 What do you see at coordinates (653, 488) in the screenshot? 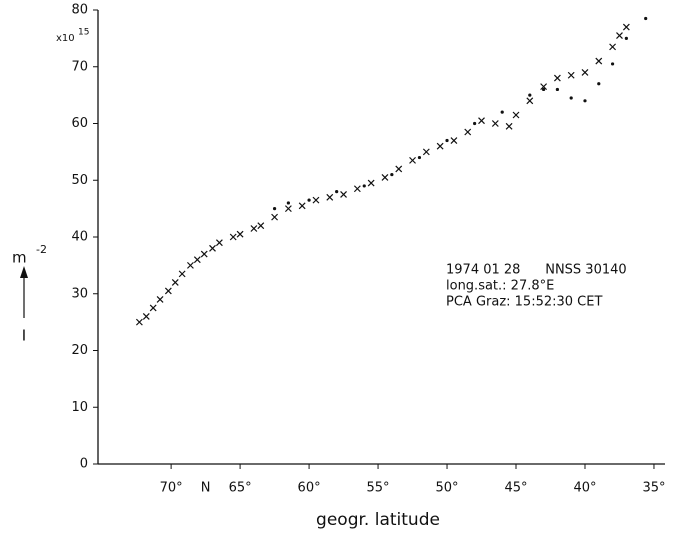
I see `x-tick-label: 35°` at bounding box center [653, 488].